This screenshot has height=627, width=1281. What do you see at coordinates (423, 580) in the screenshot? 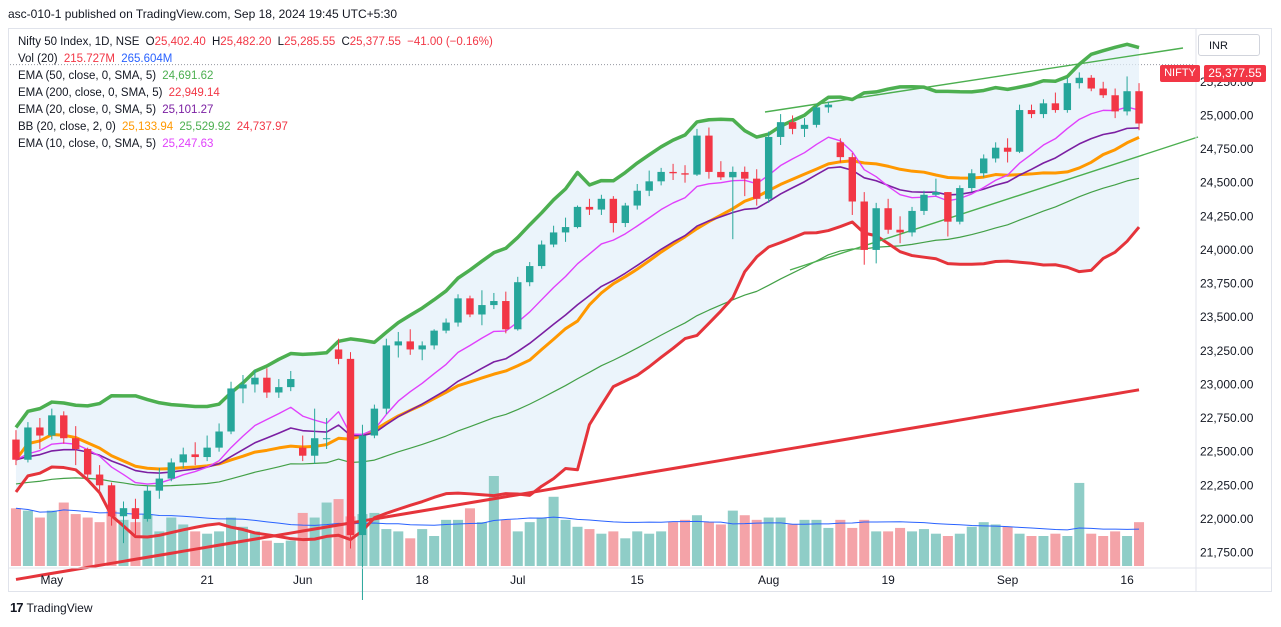
I see `x-tick-label: 18` at bounding box center [423, 580].